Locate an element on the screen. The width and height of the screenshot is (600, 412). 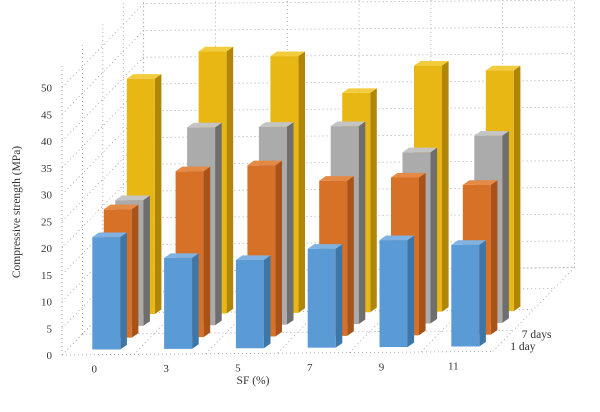
y-tick-5: 5 is located at coordinates (50, 329).